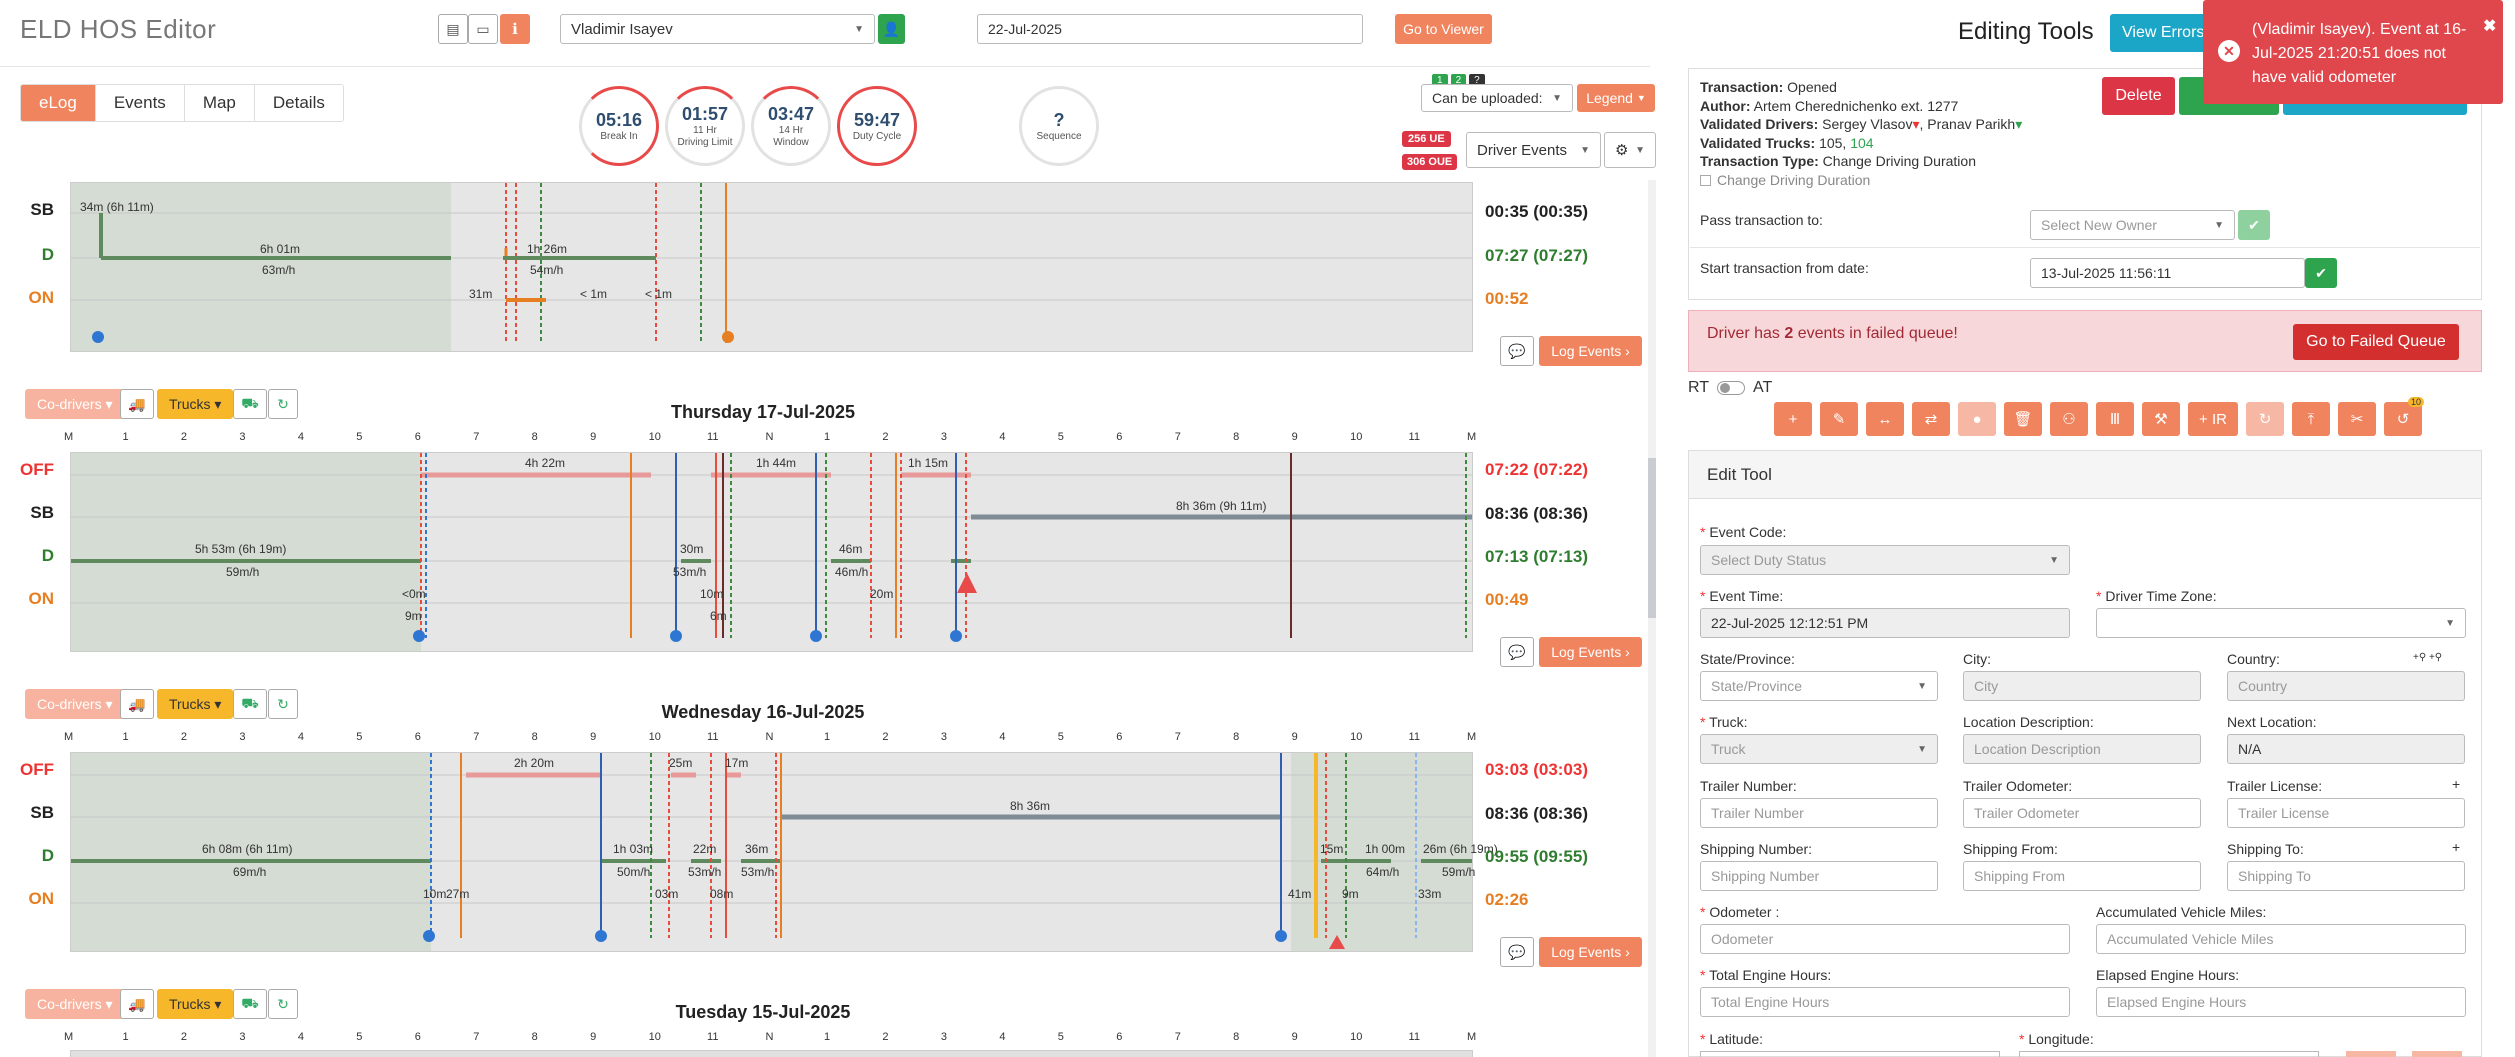 This screenshot has height=1057, width=2515. Describe the element at coordinates (2371, 1054) in the screenshot. I see `map-pick-button` at that location.